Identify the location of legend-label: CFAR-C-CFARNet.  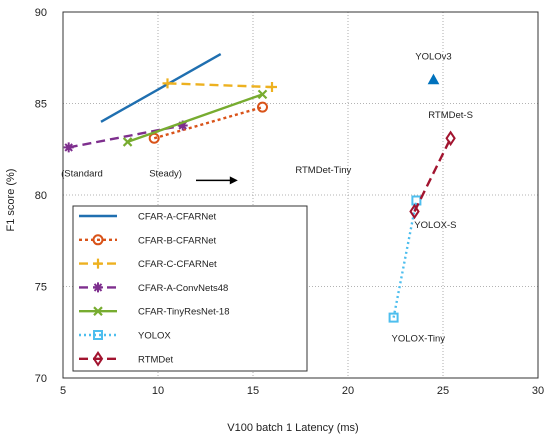
(177, 264).